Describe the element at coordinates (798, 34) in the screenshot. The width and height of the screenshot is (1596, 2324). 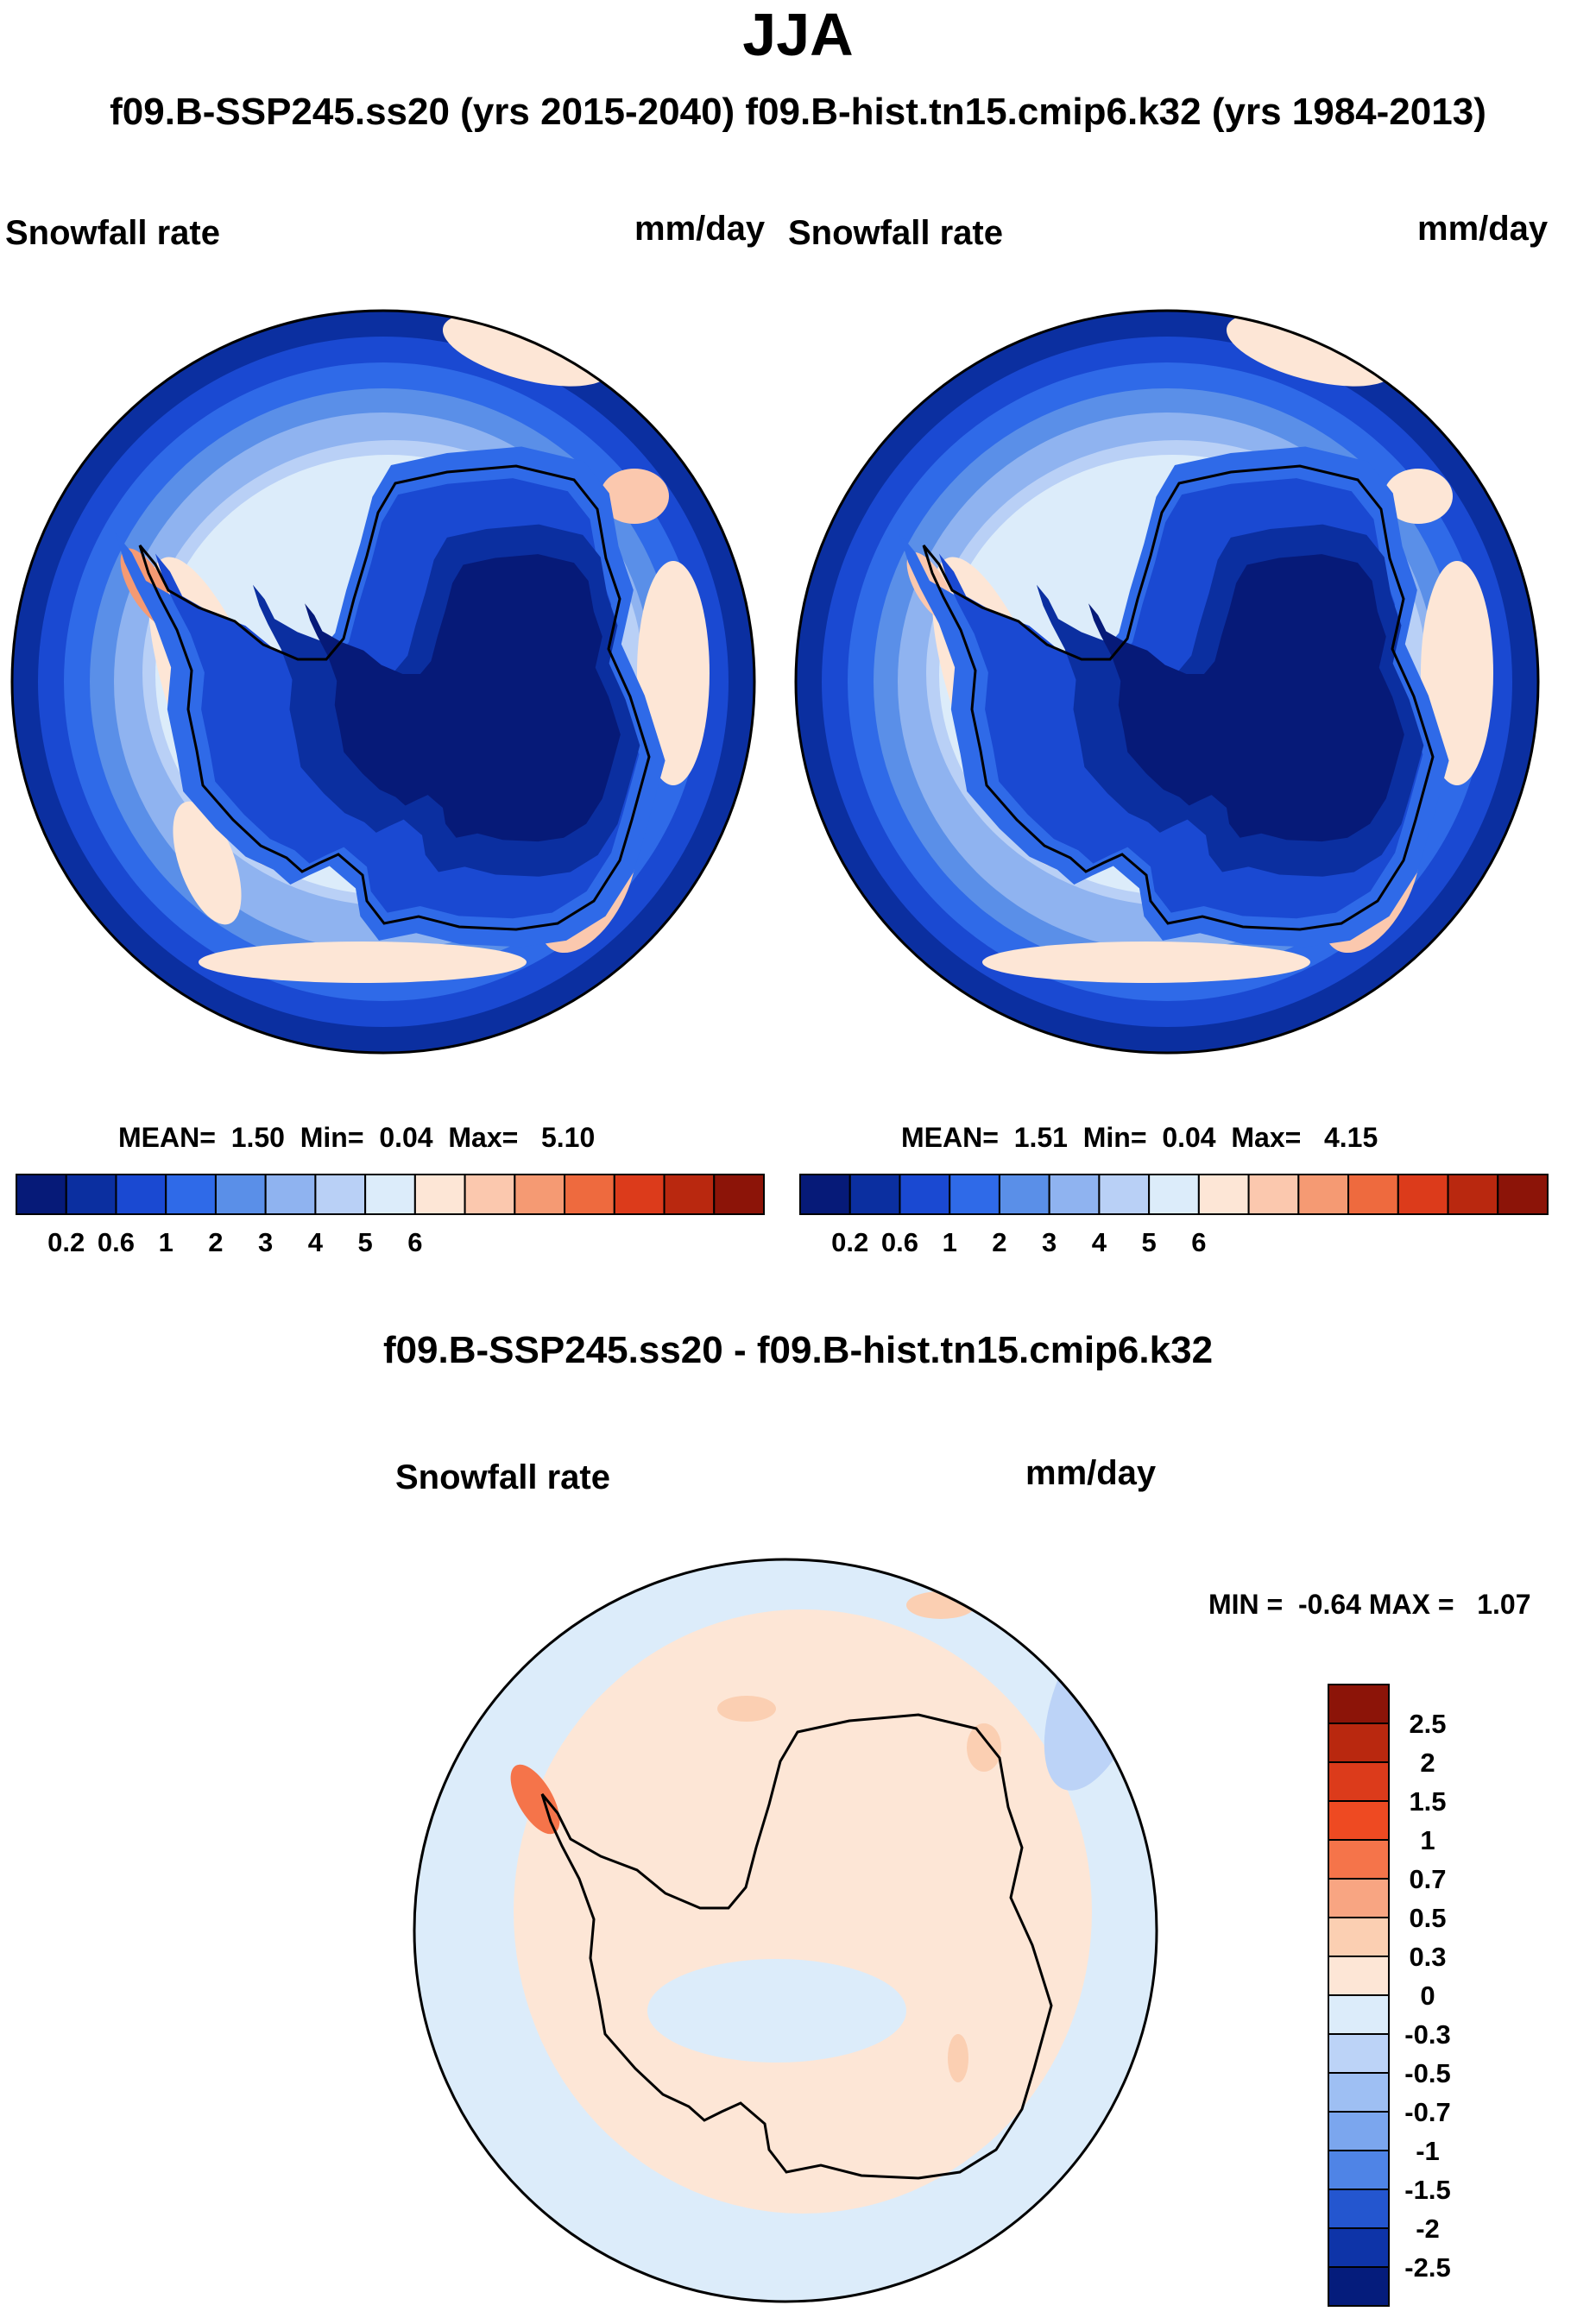
I see `figure-title: JJA` at that location.